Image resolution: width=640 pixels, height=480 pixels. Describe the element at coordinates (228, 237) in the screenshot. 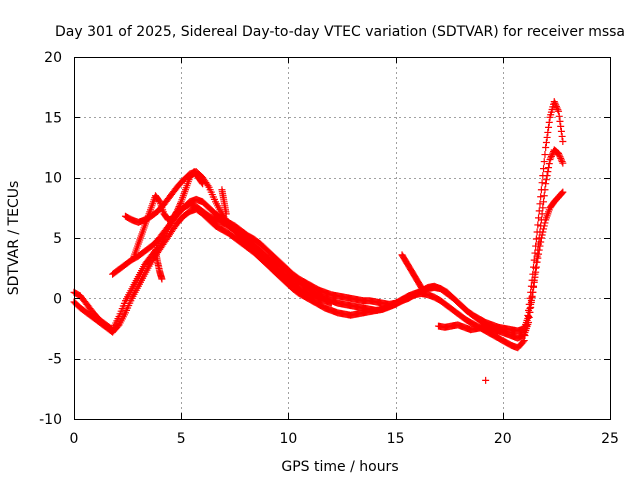

I see `series-track-d` at that location.